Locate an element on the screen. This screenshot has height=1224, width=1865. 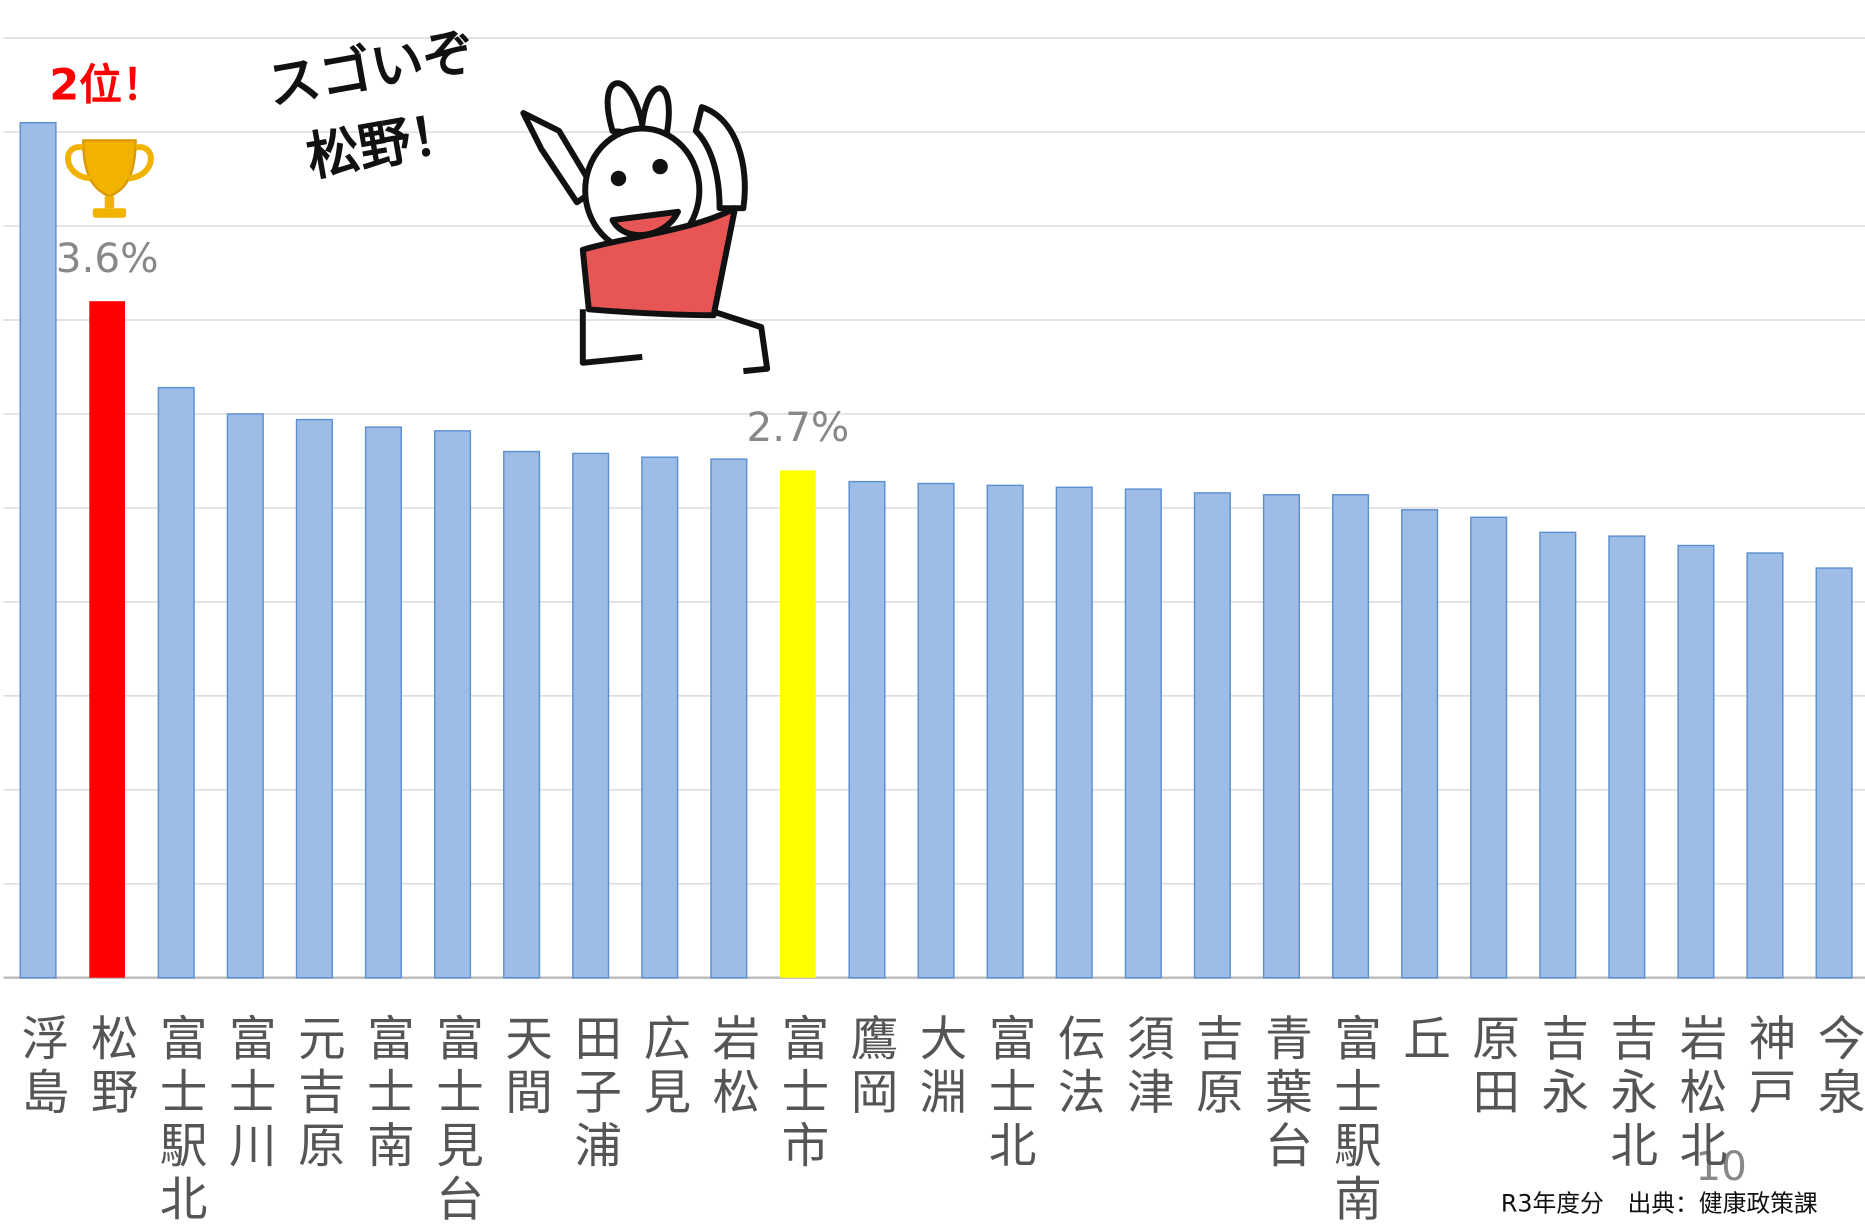
source-note: R3年度分 出典：健康政策課 is located at coordinates (1659, 1203).